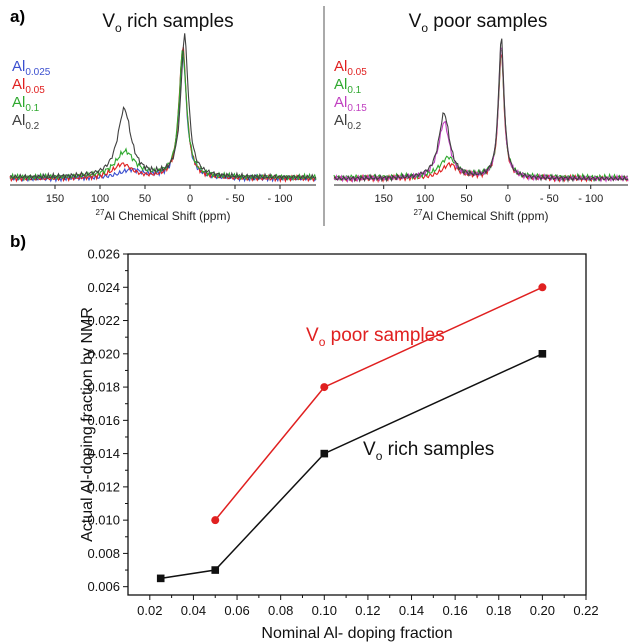 The image size is (631, 644). What do you see at coordinates (478, 23) in the screenshot?
I see `spectrum-title: Vo poor samples` at bounding box center [478, 23].